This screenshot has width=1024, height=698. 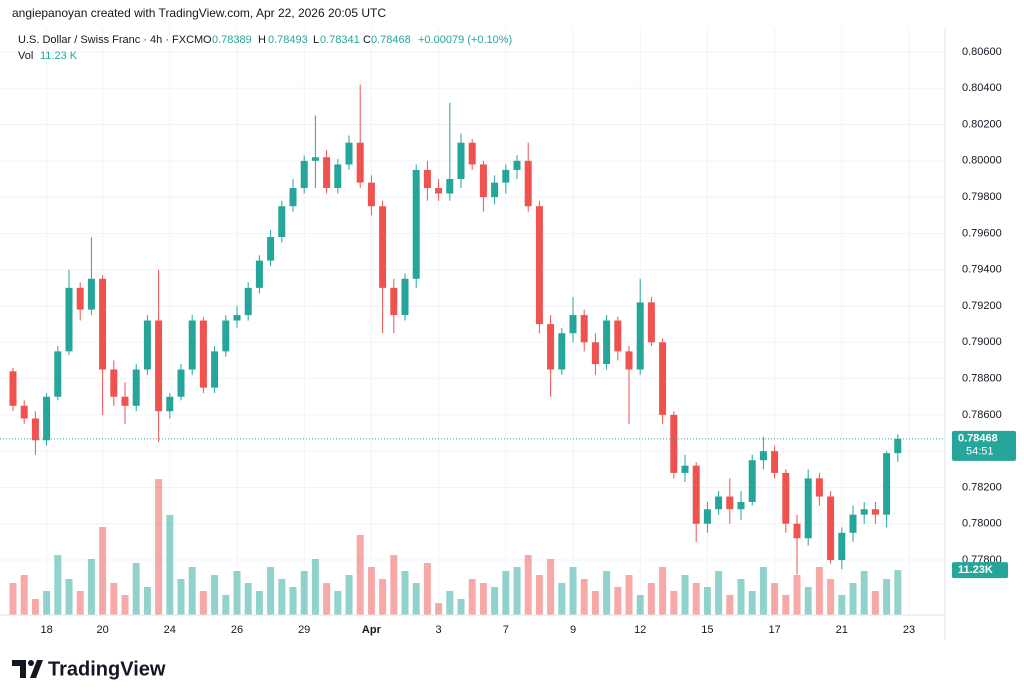 What do you see at coordinates (288, 40) in the screenshot?
I see `legend-value: 0.78493` at bounding box center [288, 40].